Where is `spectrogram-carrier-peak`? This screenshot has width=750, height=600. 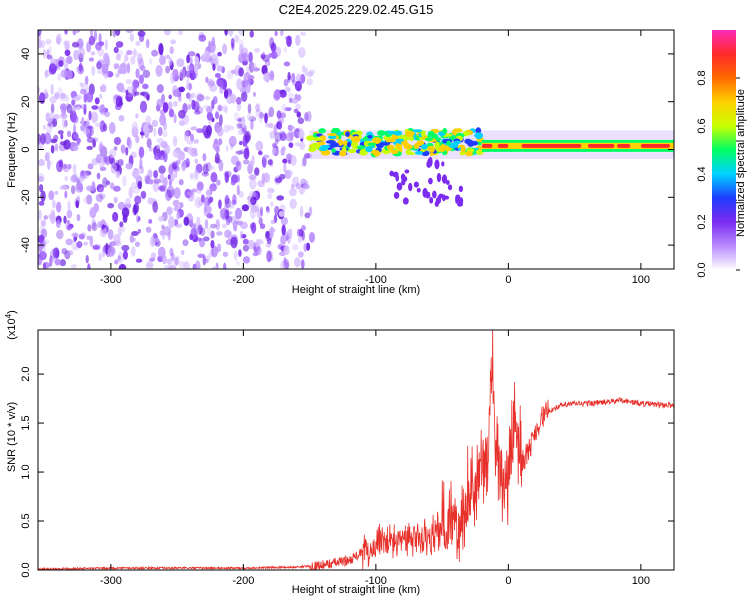 spectrogram-carrier-peak is located at coordinates (487, 146).